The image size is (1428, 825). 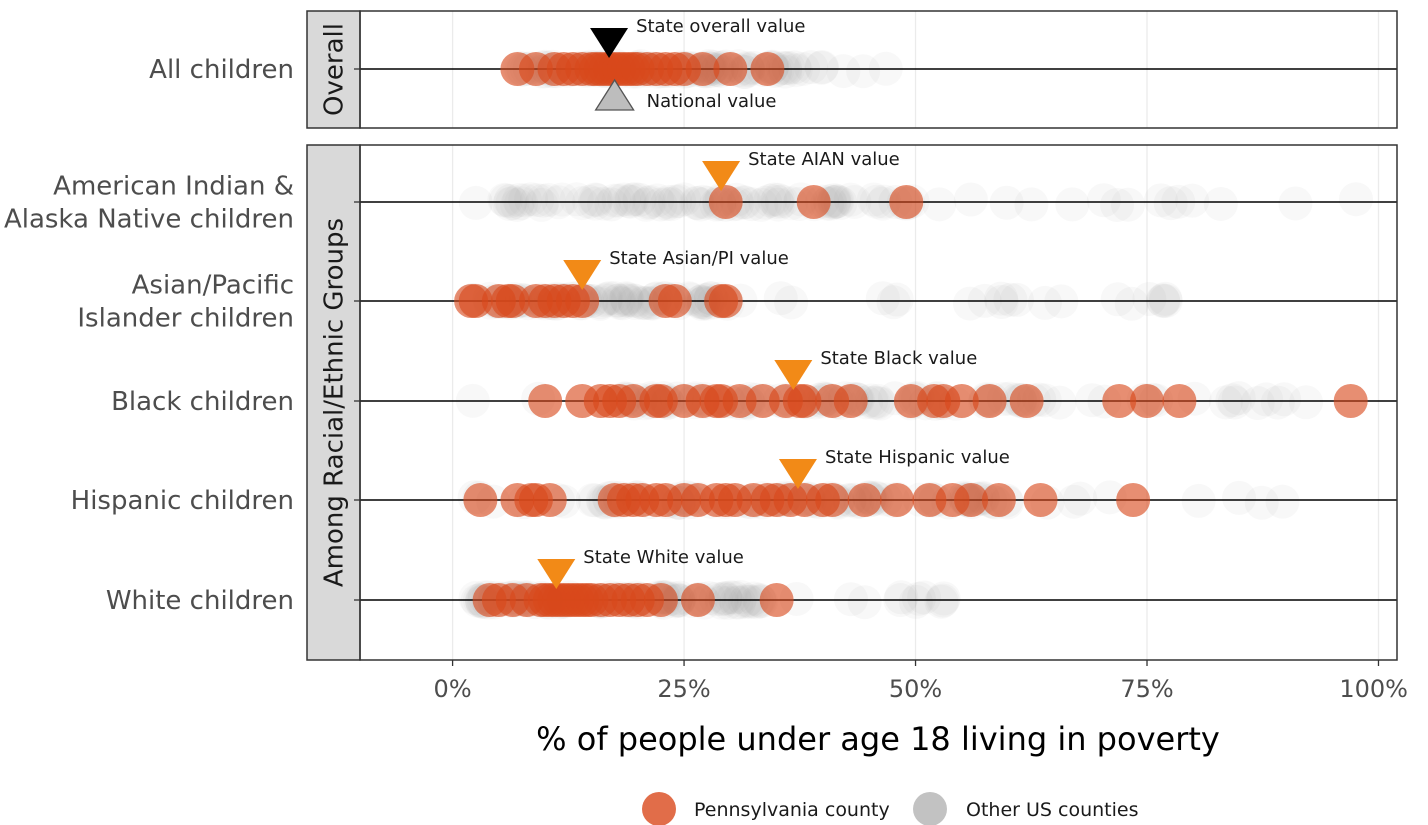 I want to click on row-label: All children, so click(x=221, y=70).